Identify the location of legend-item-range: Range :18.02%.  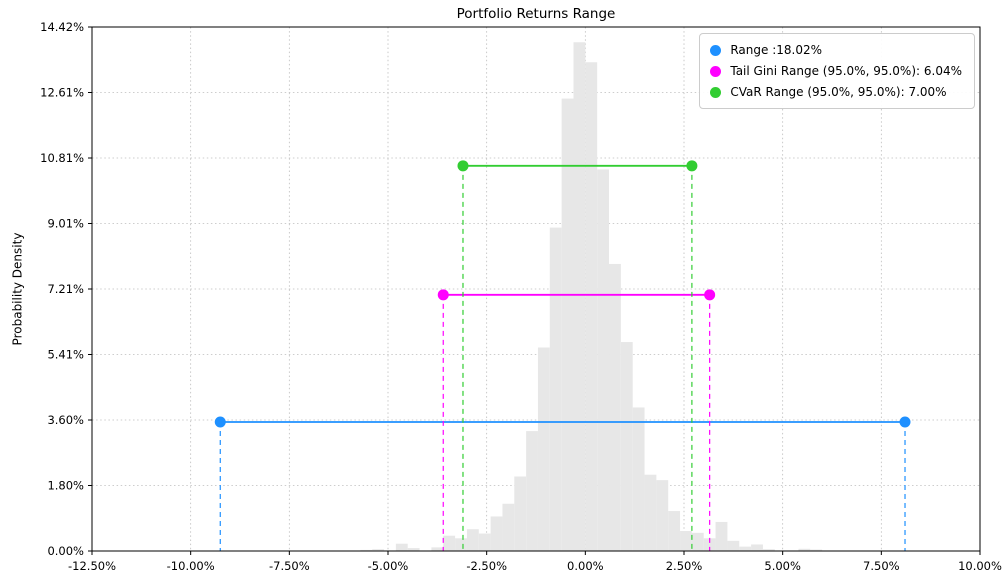
(836, 50).